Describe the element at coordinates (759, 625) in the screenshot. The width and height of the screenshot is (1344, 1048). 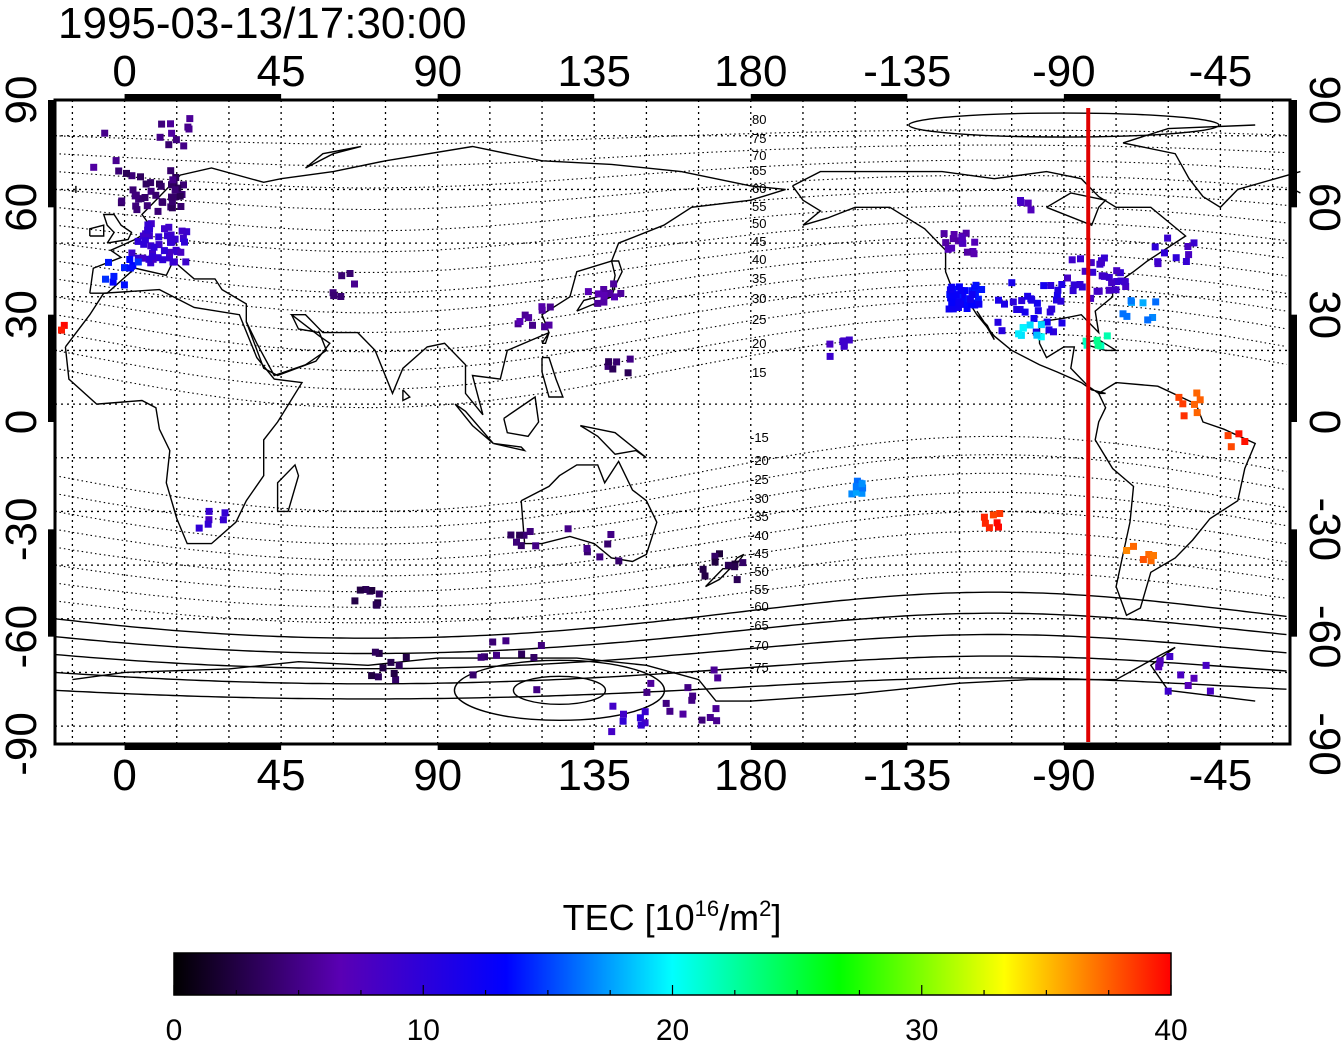
I see `contour-label: -65` at that location.